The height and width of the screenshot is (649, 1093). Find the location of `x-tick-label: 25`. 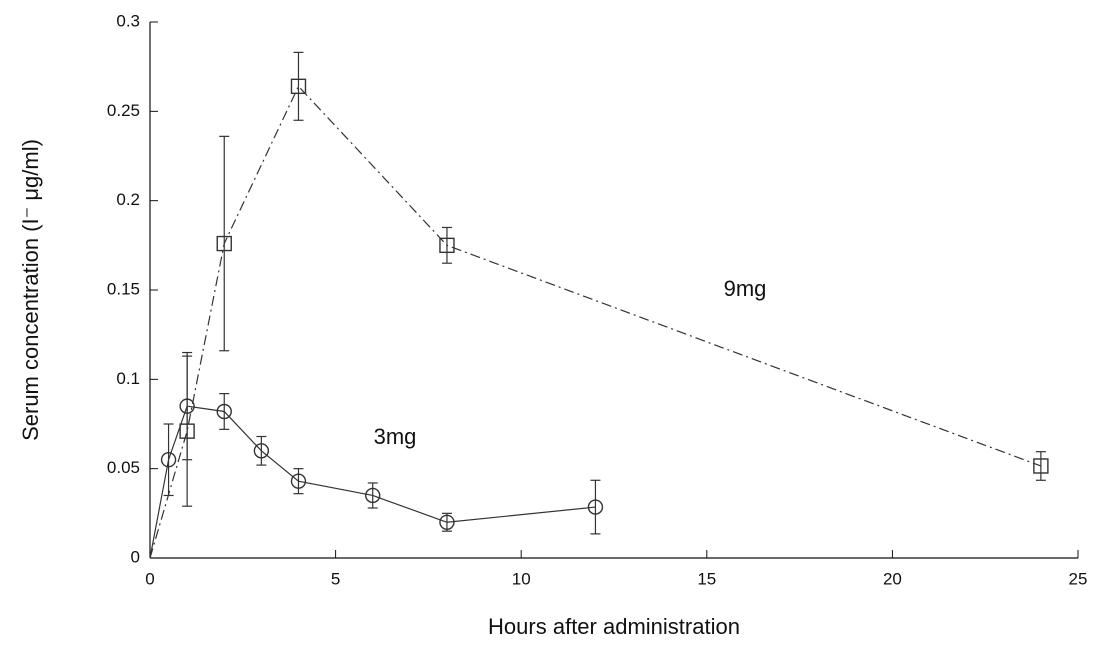

x-tick-label: 25 is located at coordinates (1078, 578).